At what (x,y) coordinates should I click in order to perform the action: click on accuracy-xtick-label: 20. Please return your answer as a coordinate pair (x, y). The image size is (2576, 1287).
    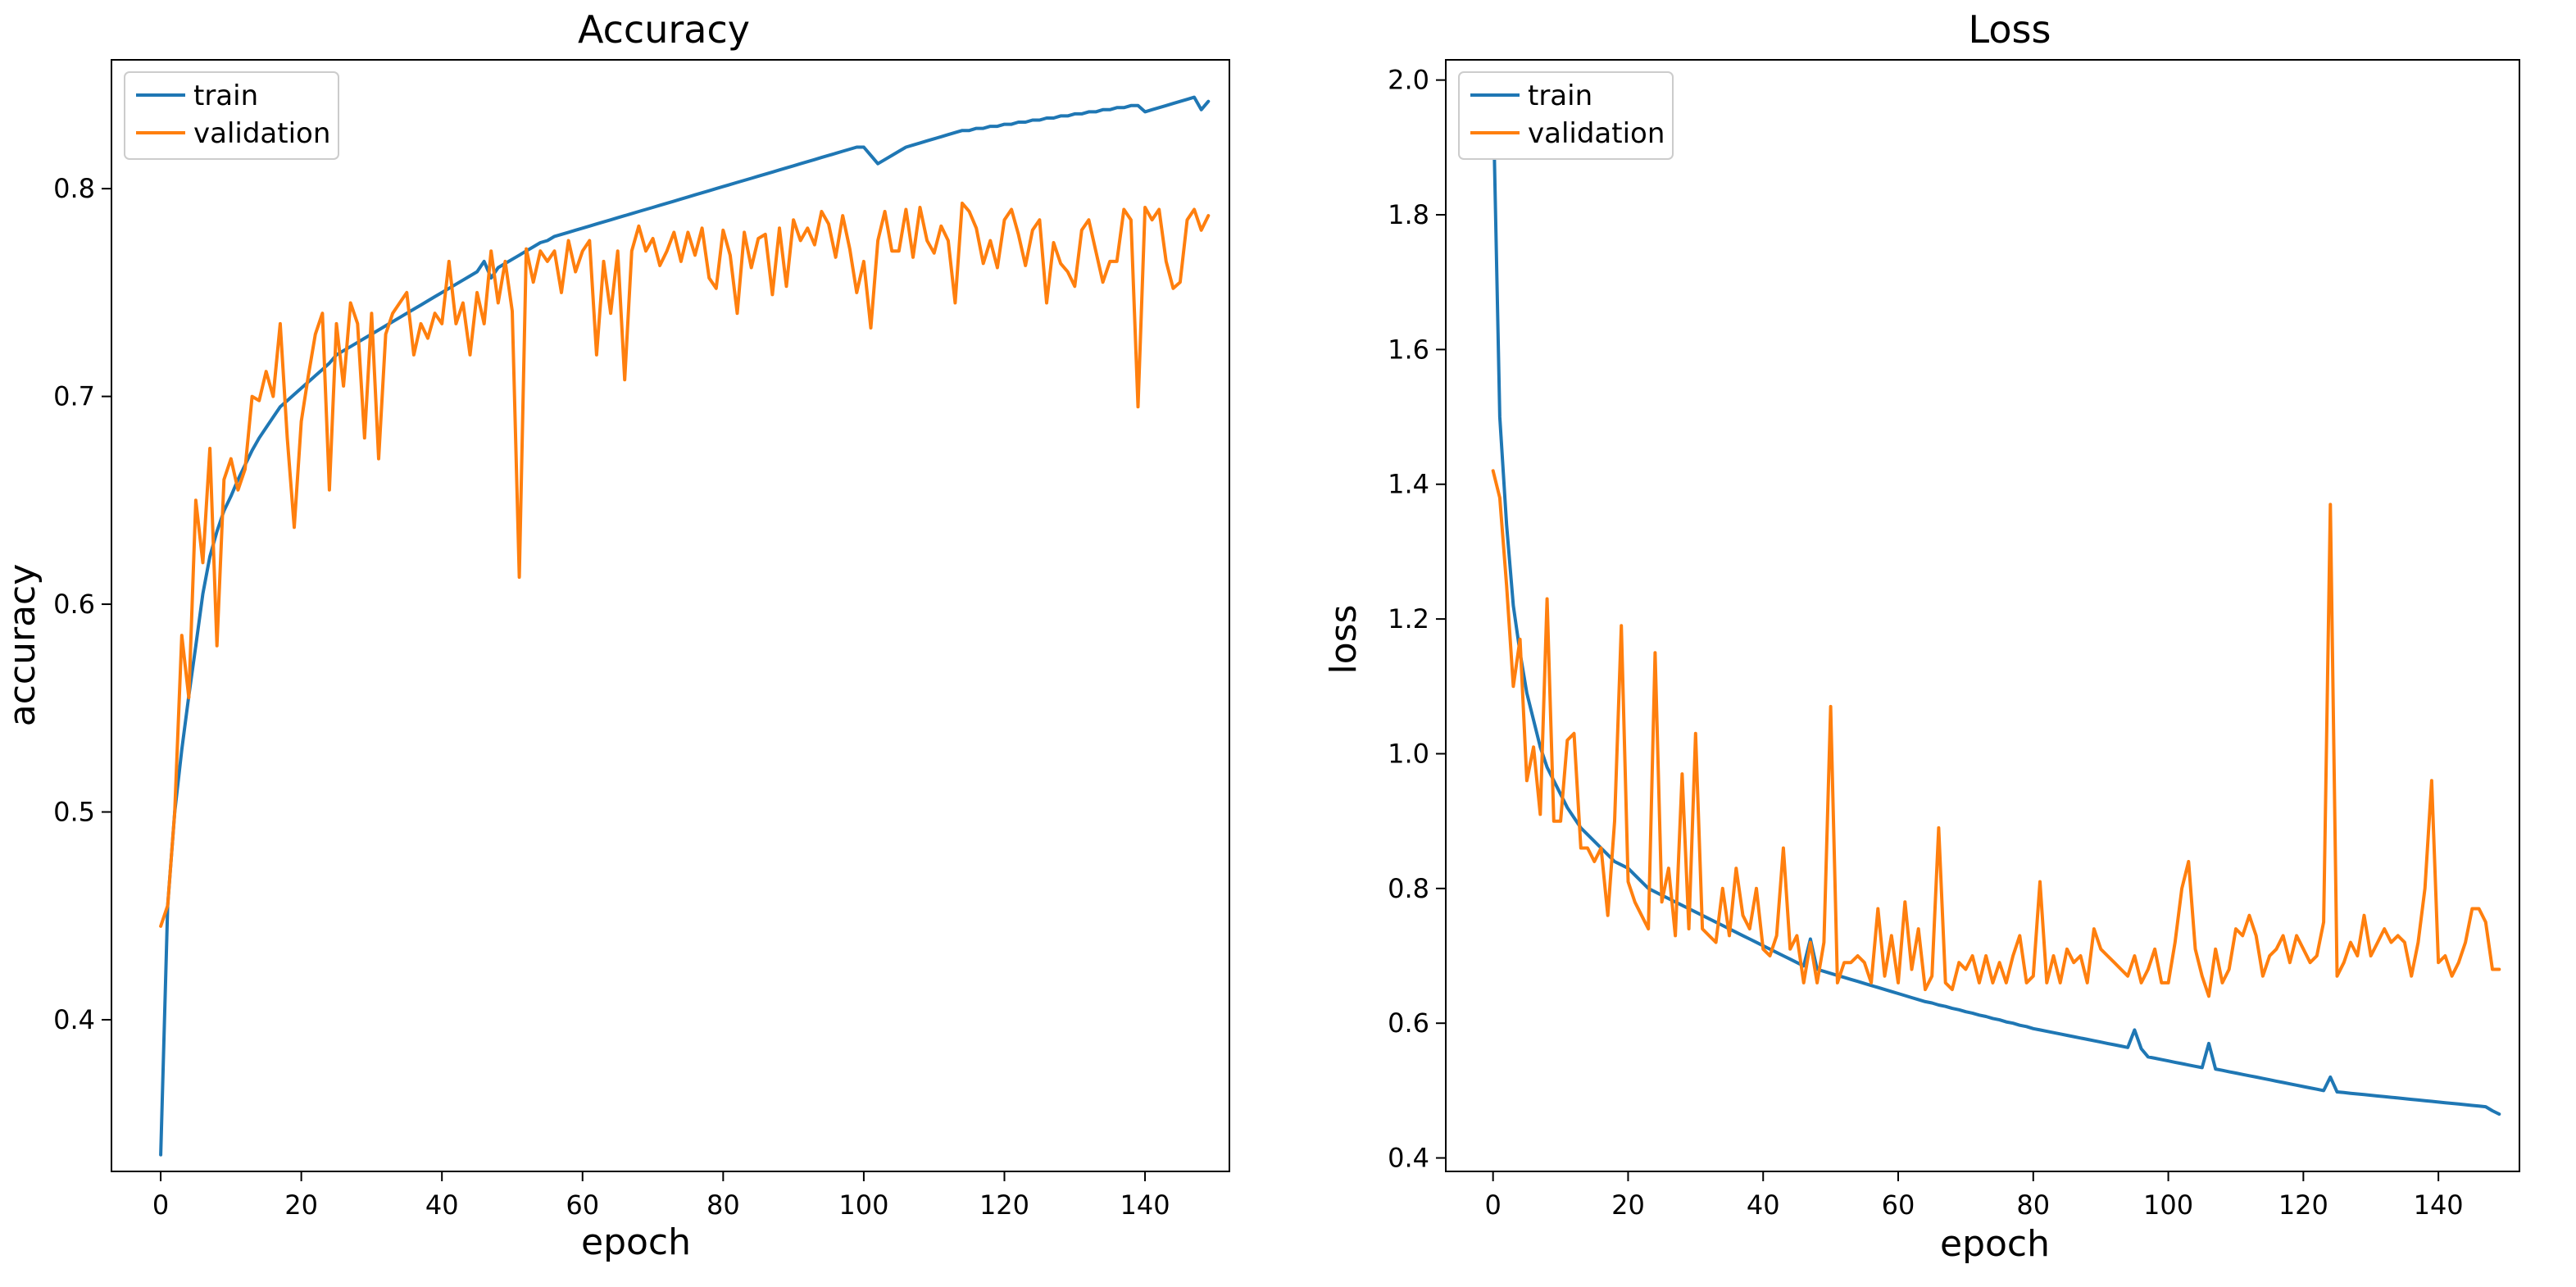
    Looking at the image, I should click on (301, 1205).